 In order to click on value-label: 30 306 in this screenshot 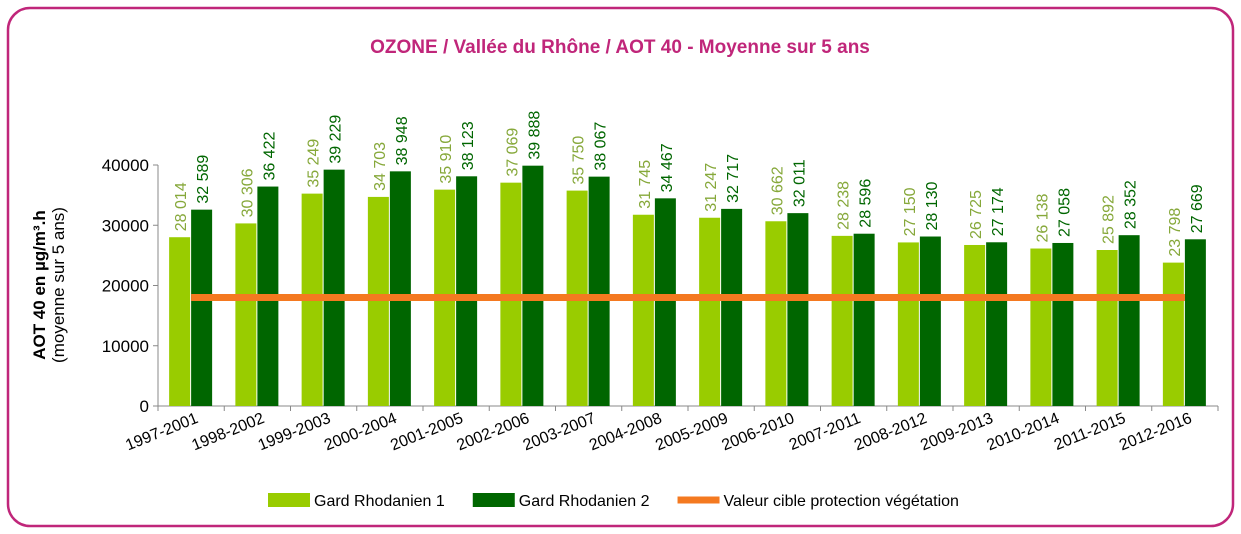, I will do `click(247, 192)`.